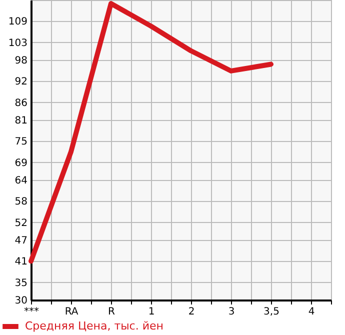  What do you see at coordinates (231, 312) in the screenshot?
I see `x-tick-label: 3` at bounding box center [231, 312].